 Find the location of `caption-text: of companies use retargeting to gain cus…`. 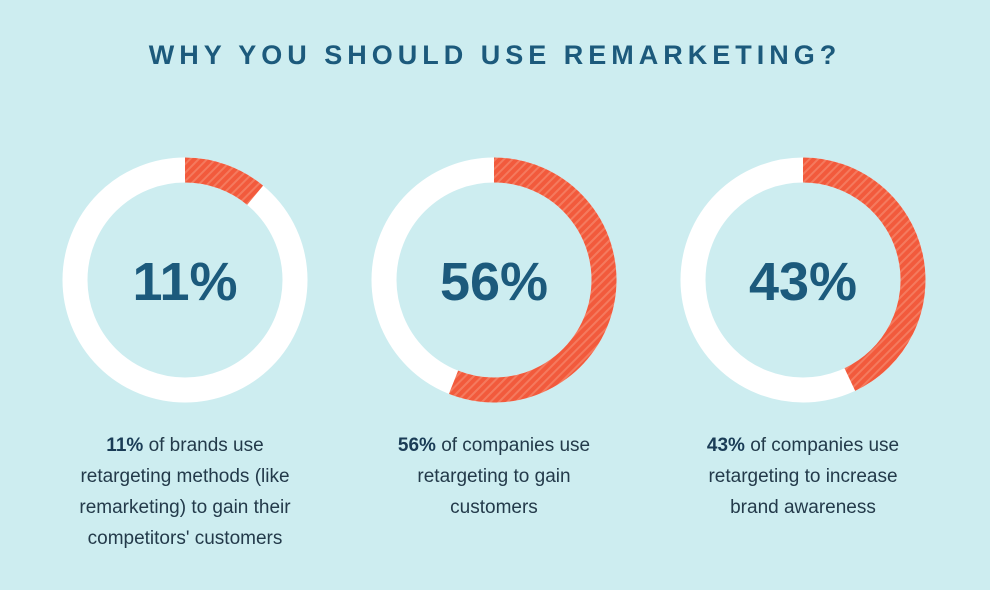

caption-text: of companies use retargeting to gain cus… is located at coordinates (504, 476).